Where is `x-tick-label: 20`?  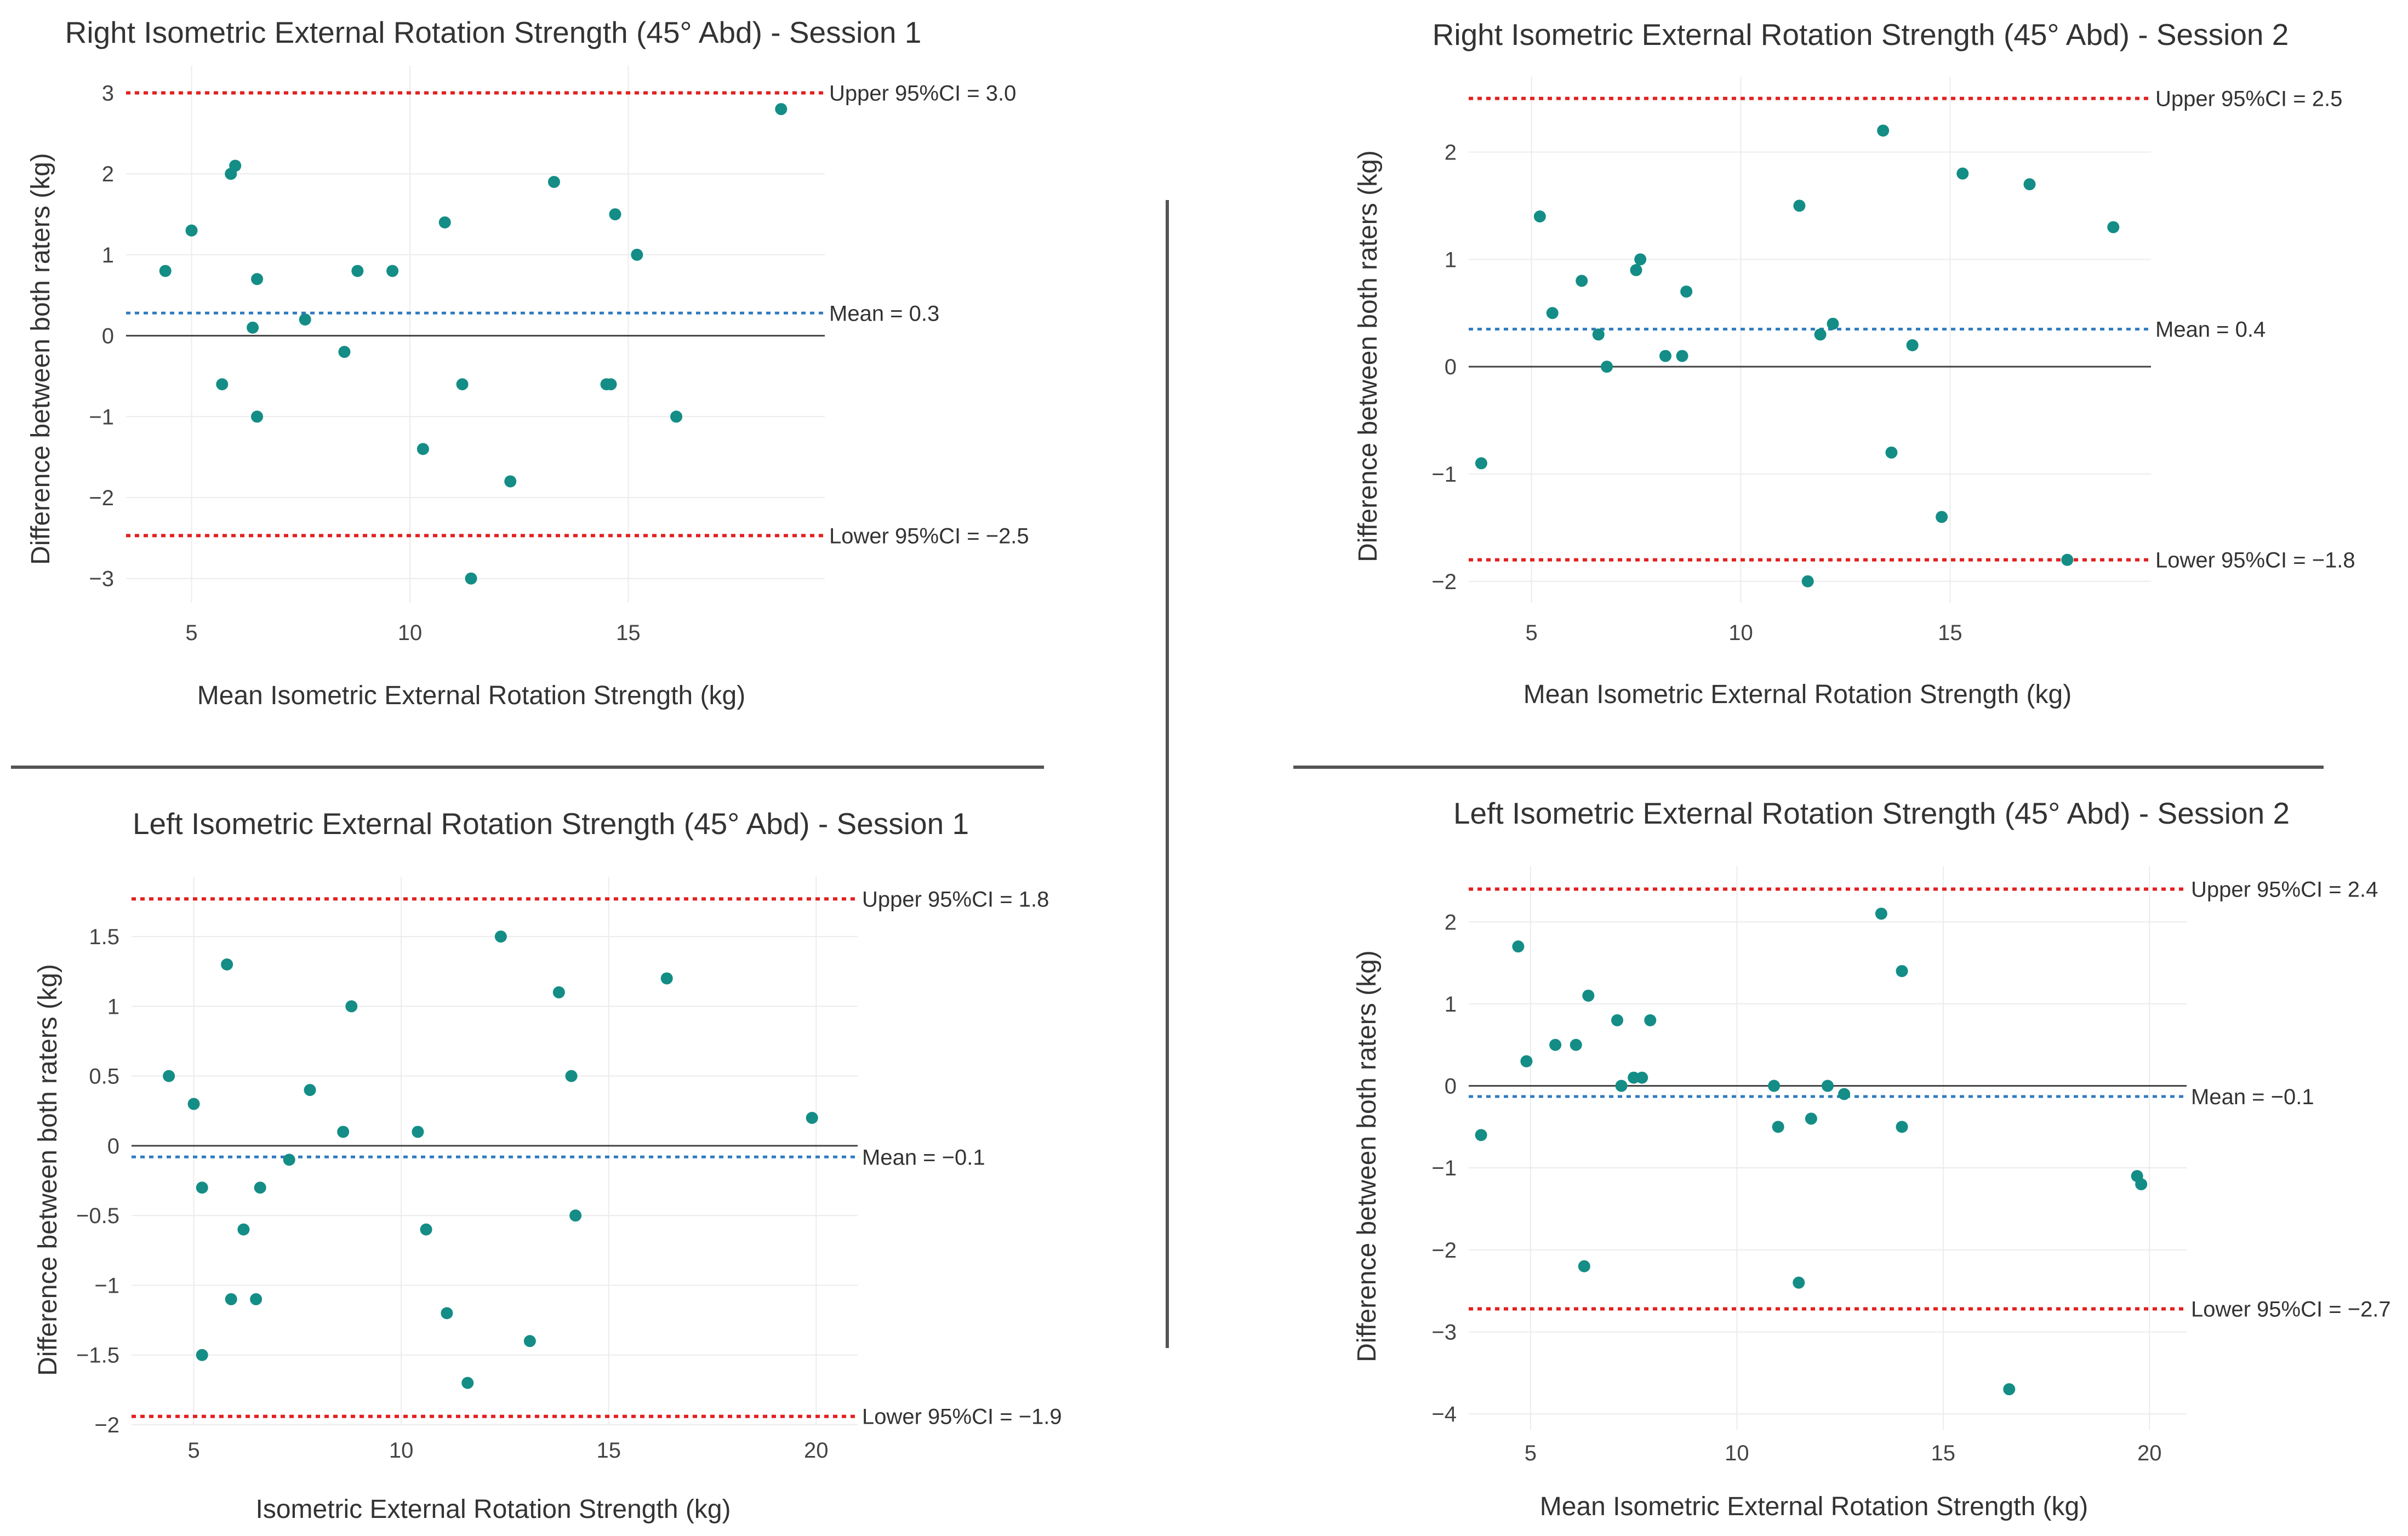
x-tick-label: 20 is located at coordinates (816, 1450).